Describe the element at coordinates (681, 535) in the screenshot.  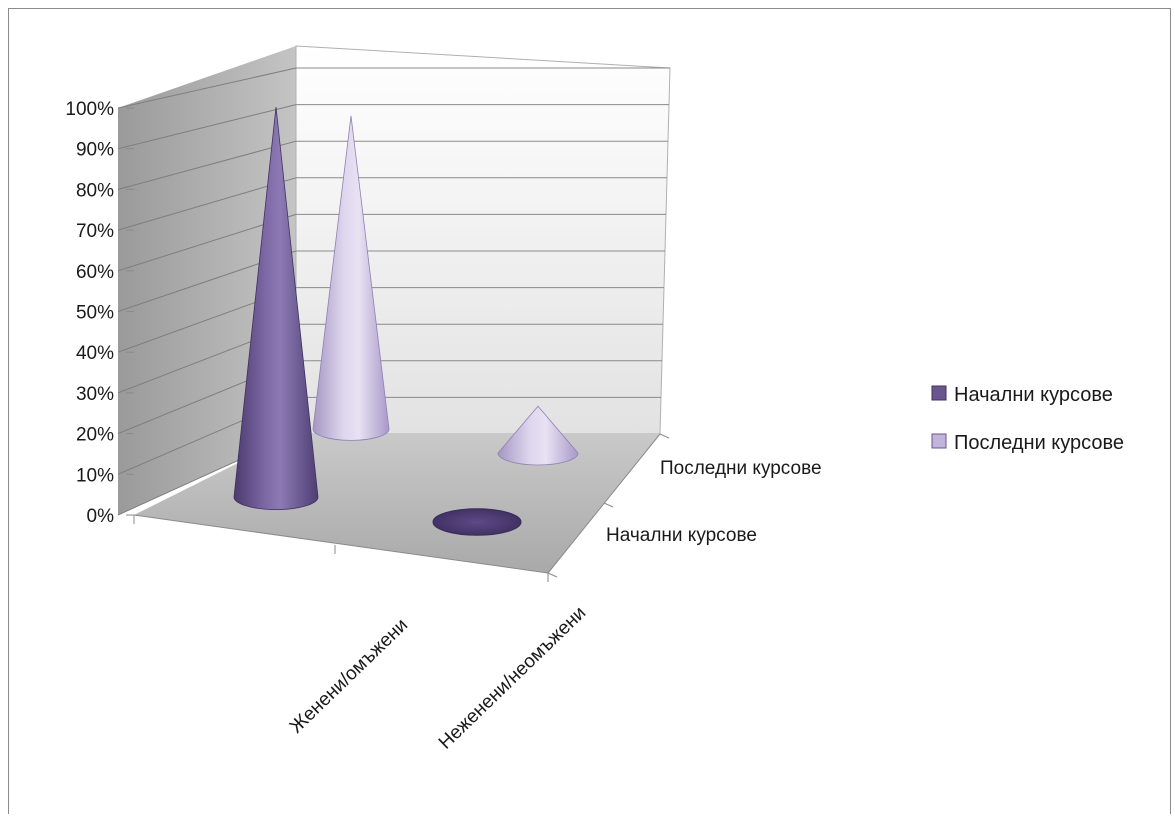
I see `depth-label-first: Начални курсове` at that location.